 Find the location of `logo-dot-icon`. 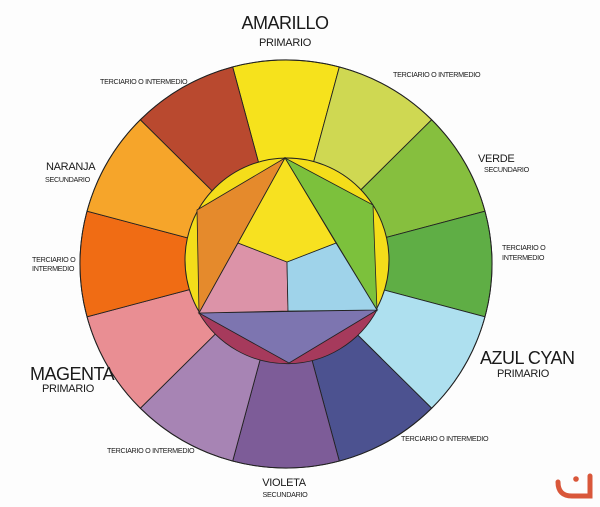

logo-dot-icon is located at coordinates (576, 479).